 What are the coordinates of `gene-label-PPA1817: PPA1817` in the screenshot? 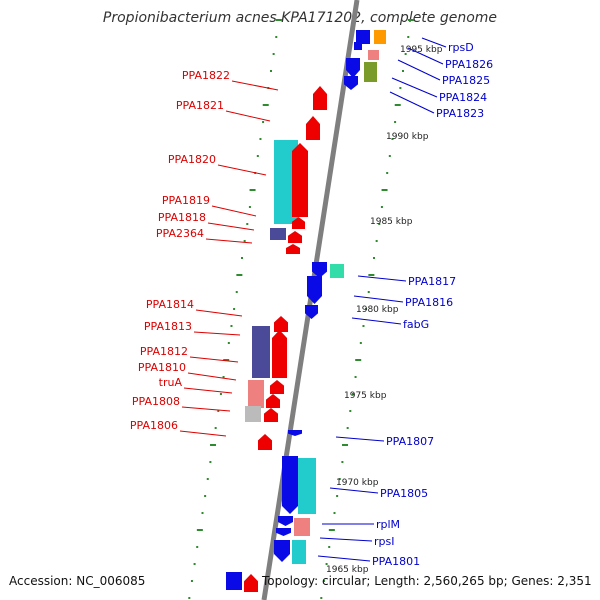 It's located at (432, 281).